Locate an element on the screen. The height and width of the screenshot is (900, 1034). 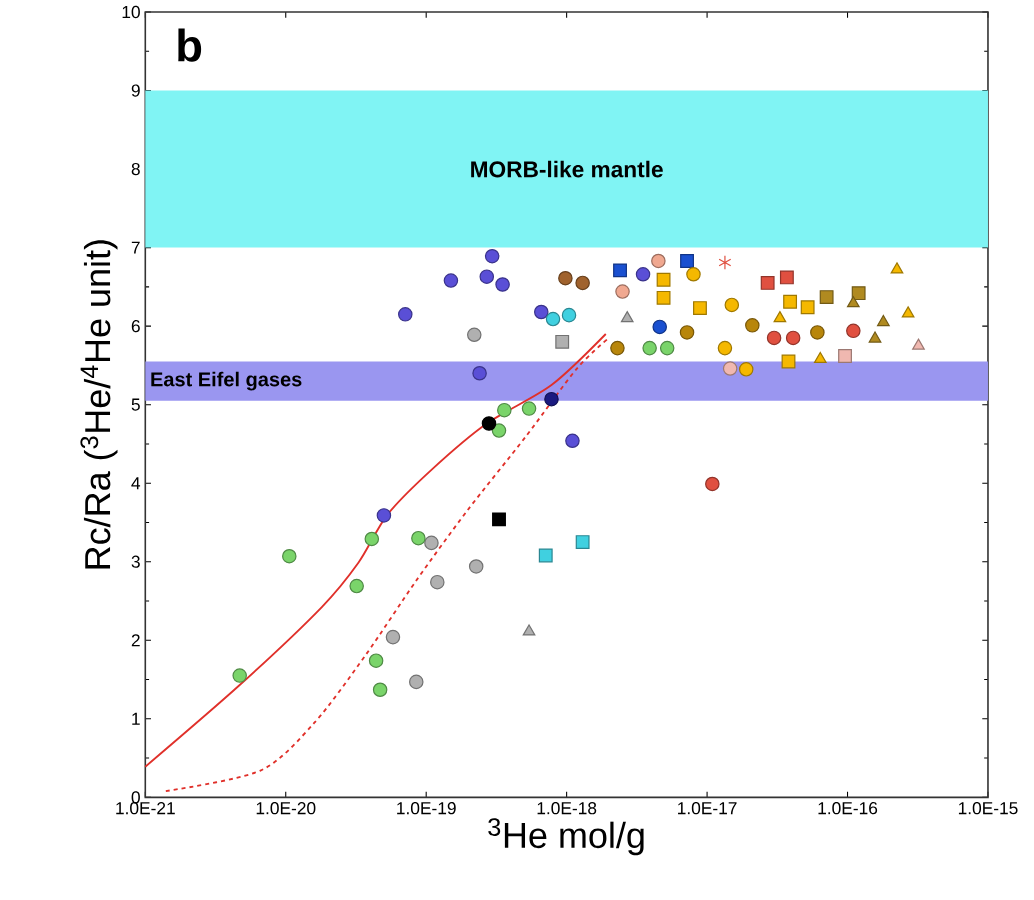
y-tick-label: 4 is located at coordinates (136, 483).